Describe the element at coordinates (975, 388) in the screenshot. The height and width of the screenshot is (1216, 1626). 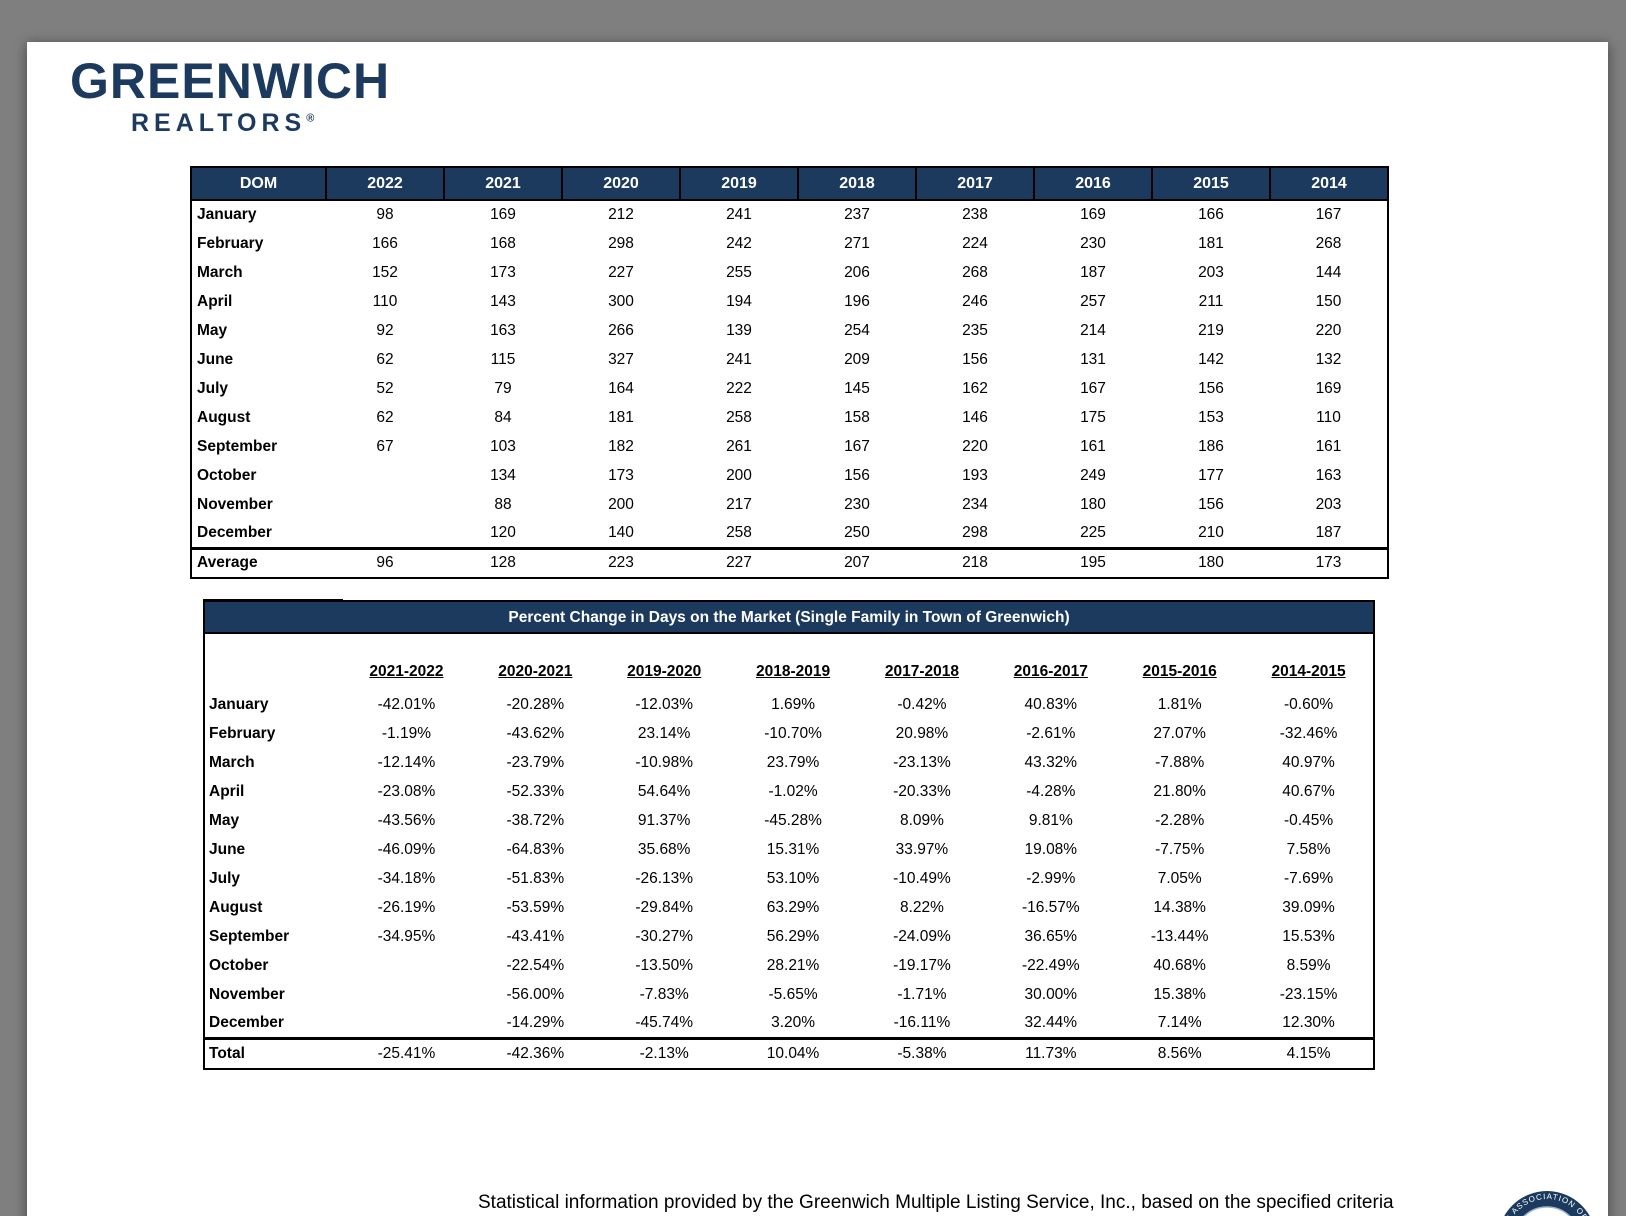
I see `cell-value: 162` at that location.